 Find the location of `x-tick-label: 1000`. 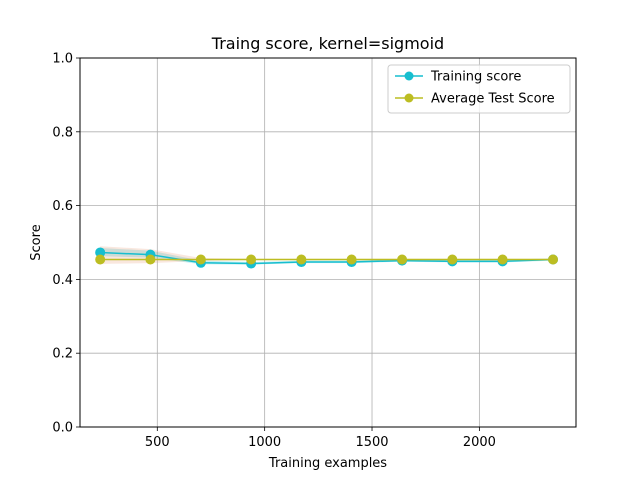

x-tick-label: 1000 is located at coordinates (264, 442).